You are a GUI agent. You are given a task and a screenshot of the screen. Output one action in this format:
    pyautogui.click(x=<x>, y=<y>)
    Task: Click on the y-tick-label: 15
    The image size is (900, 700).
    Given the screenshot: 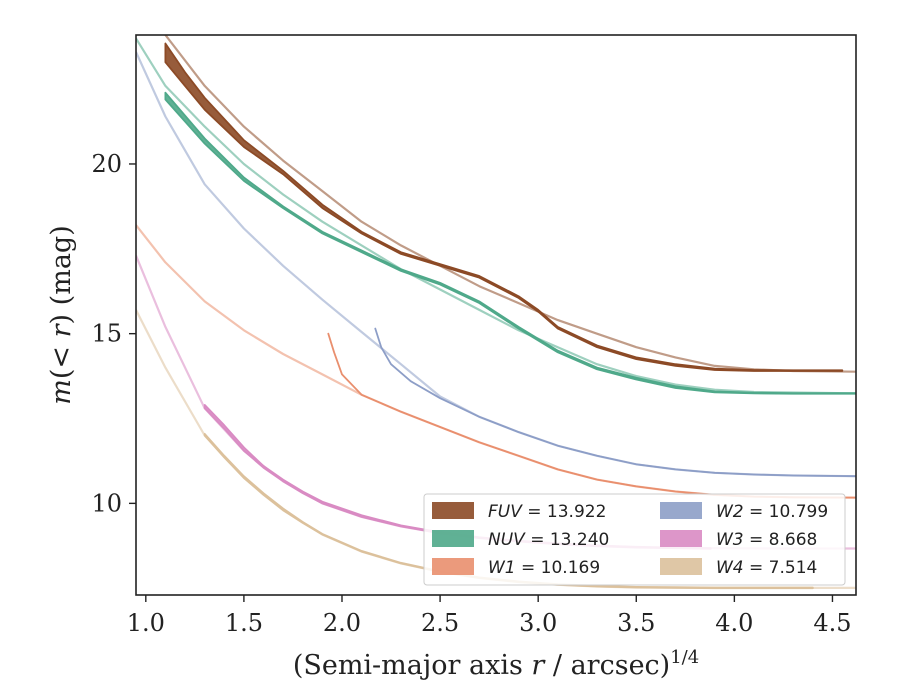 What is the action you would take?
    pyautogui.click(x=106, y=334)
    